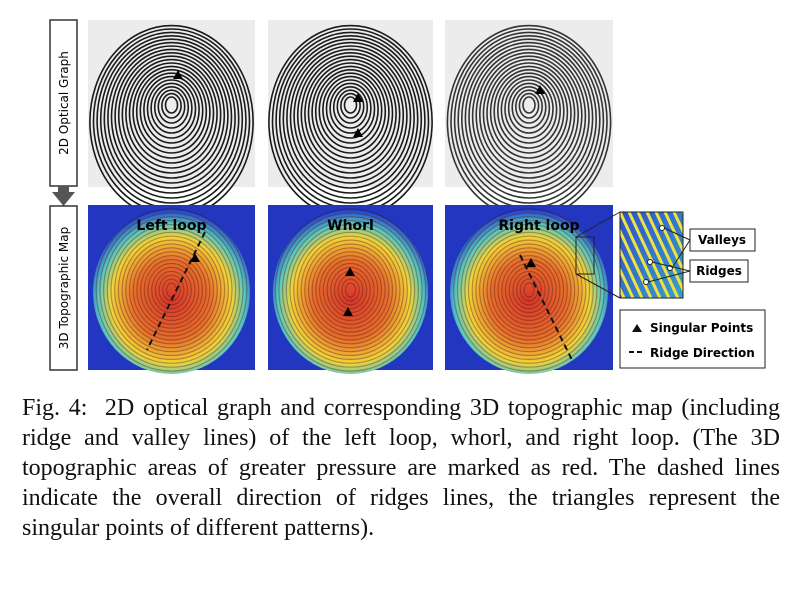 The height and width of the screenshot is (605, 800). Describe the element at coordinates (692, 339) in the screenshot. I see `legend` at that location.